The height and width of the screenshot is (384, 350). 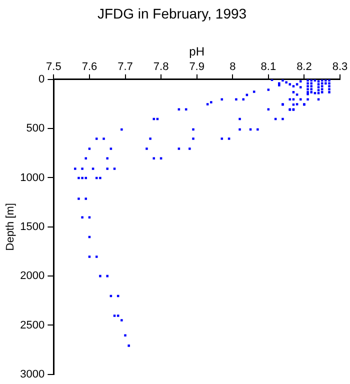 What do you see at coordinates (125, 66) in the screenshot?
I see `x-tick-label: 7.7` at bounding box center [125, 66].